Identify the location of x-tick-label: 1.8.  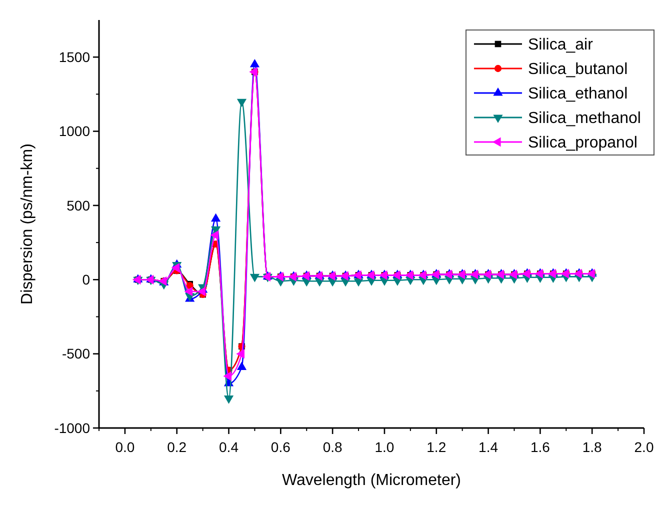
(592, 447).